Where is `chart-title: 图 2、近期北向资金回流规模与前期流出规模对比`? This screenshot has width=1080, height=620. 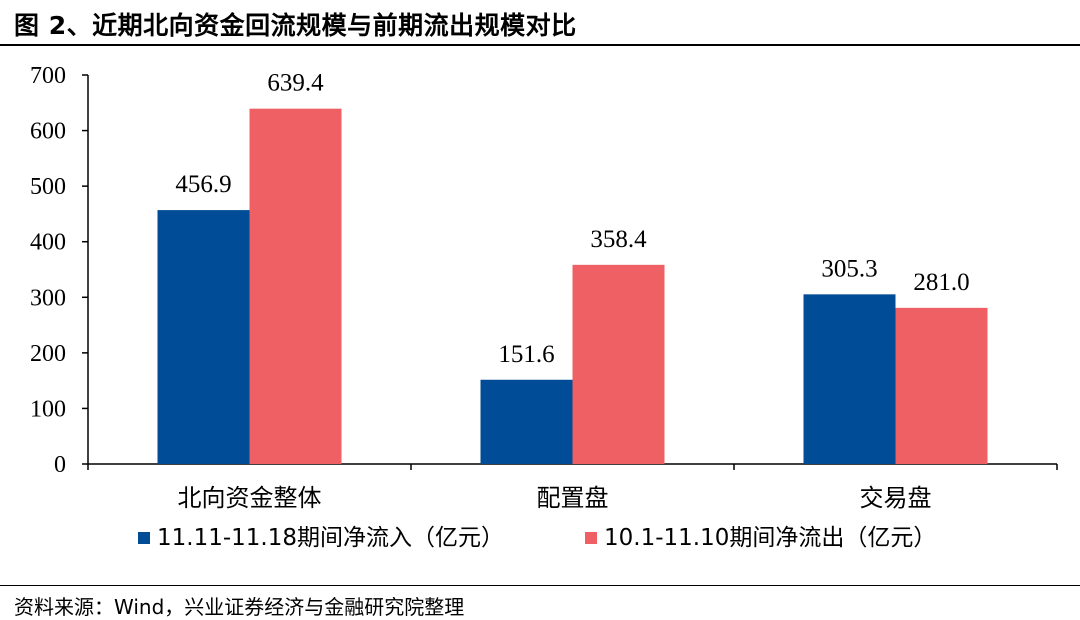 chart-title: 图 2、近期北向资金回流规模与前期流出规模对比 is located at coordinates (295, 25).